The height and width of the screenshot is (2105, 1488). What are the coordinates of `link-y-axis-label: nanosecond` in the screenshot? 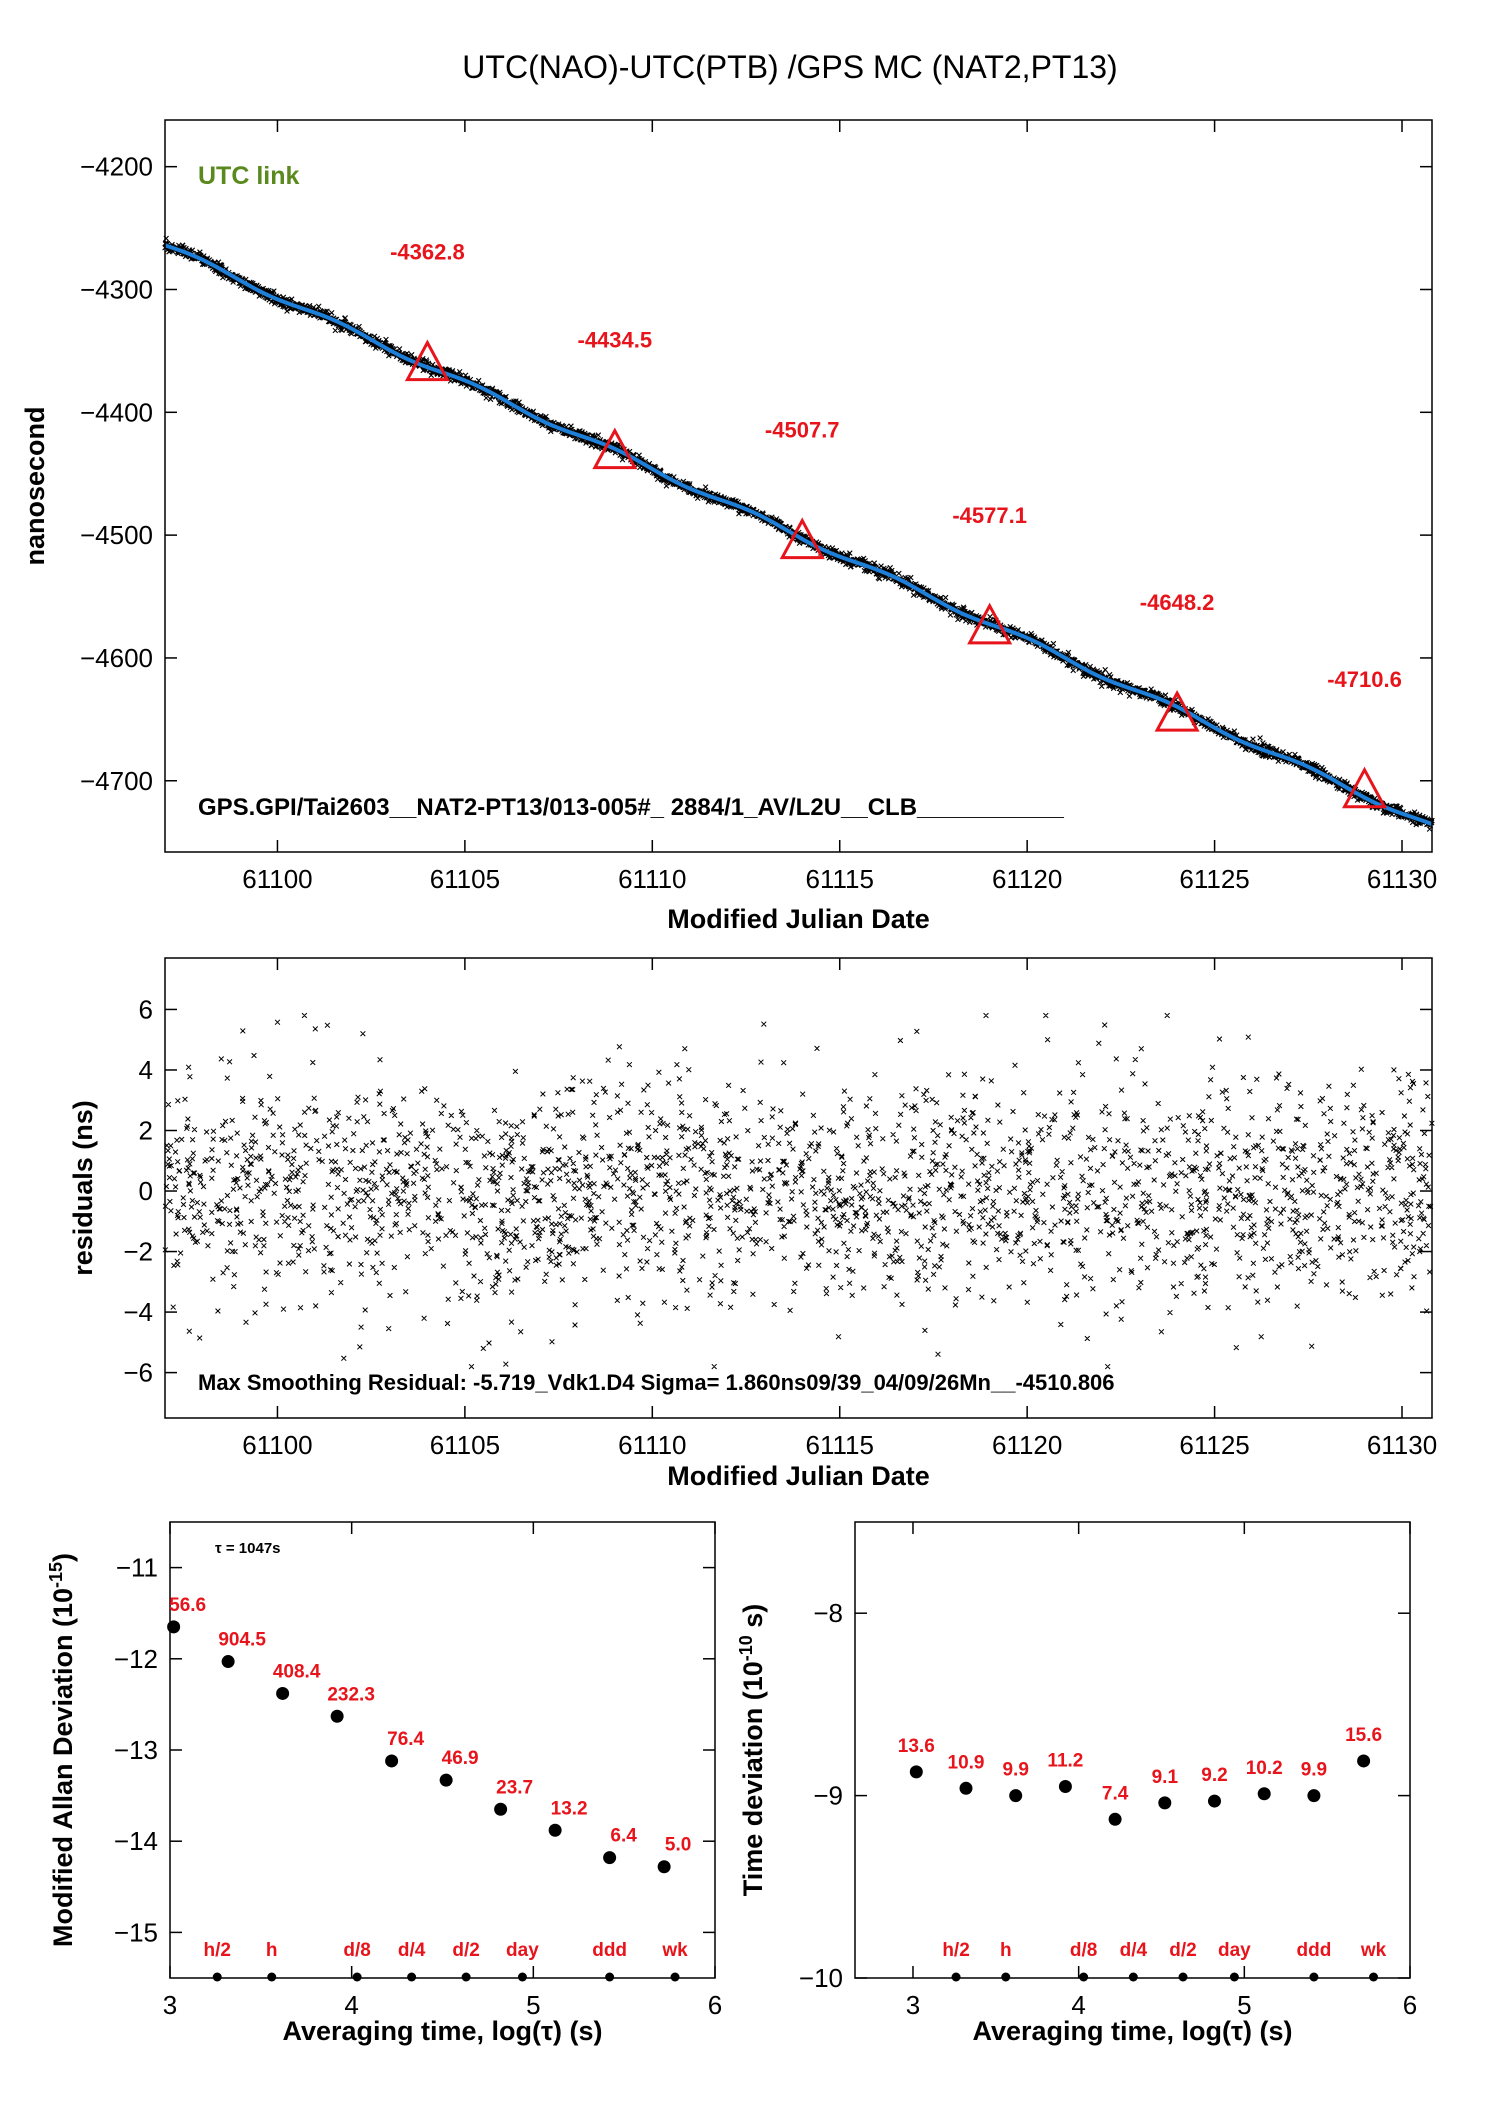 It's located at (35, 485).